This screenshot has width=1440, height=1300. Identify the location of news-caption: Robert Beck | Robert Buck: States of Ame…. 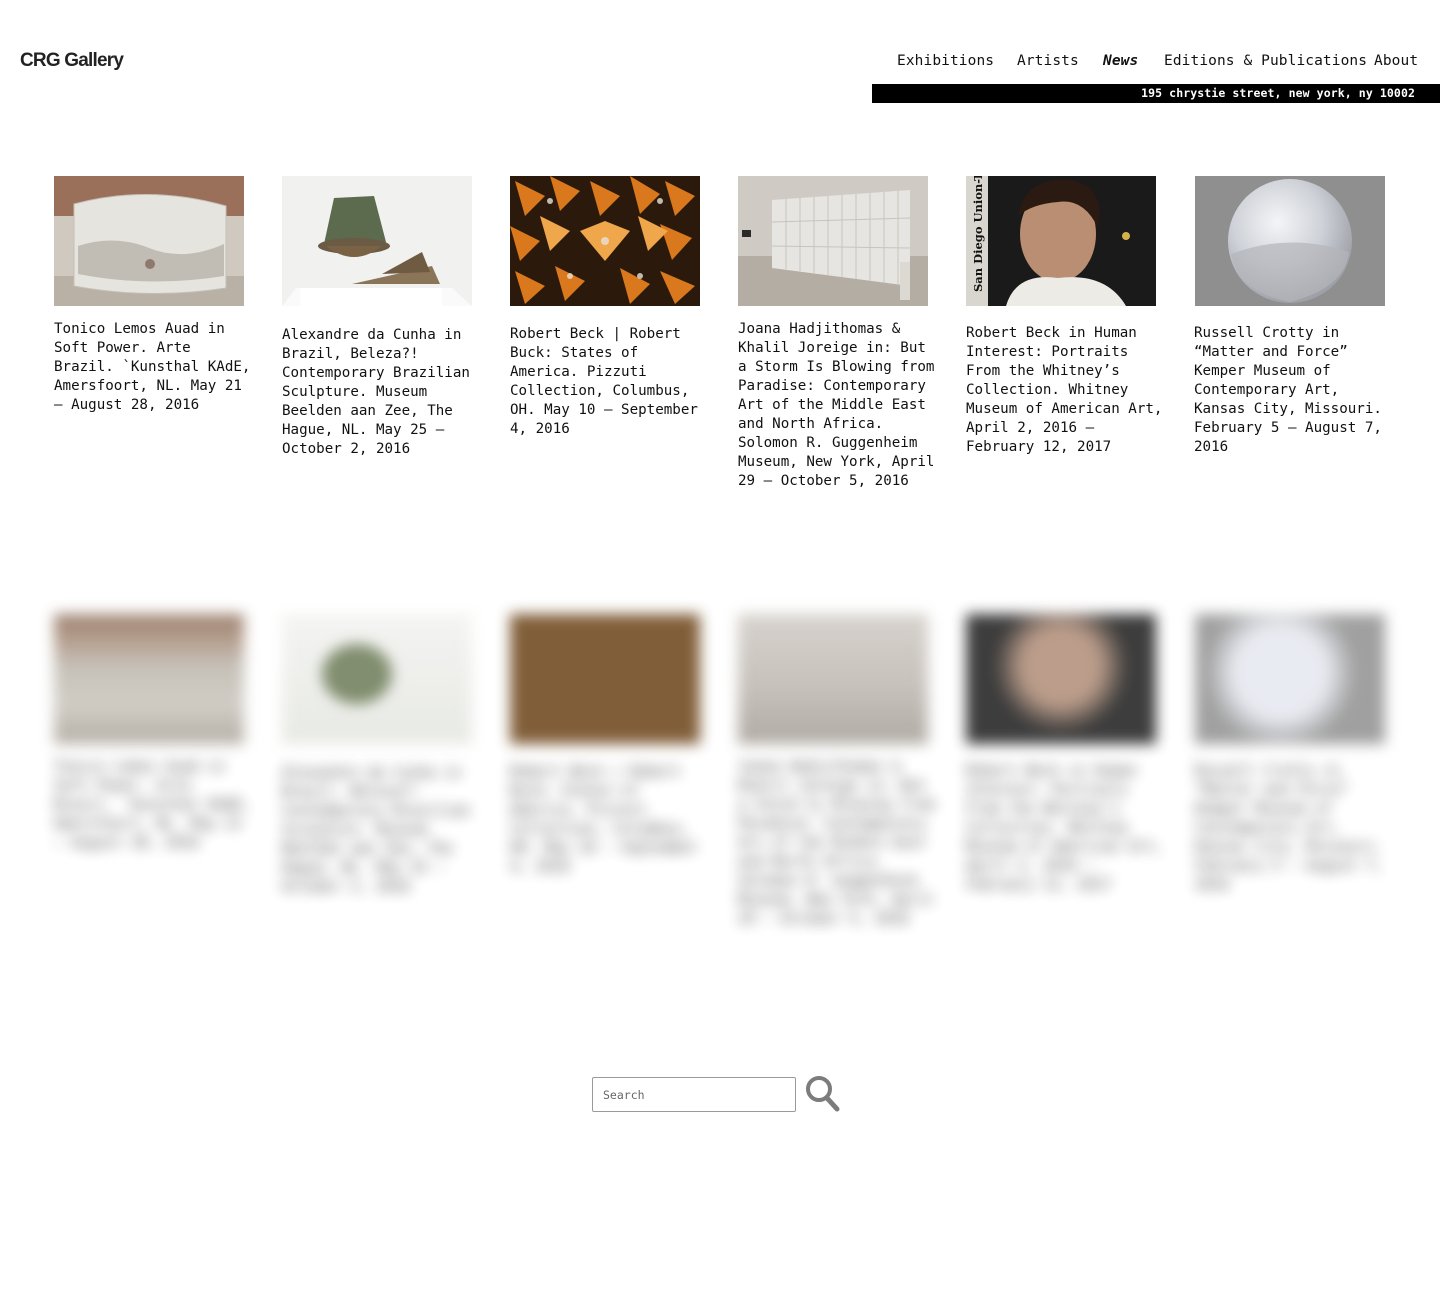
(604, 381).